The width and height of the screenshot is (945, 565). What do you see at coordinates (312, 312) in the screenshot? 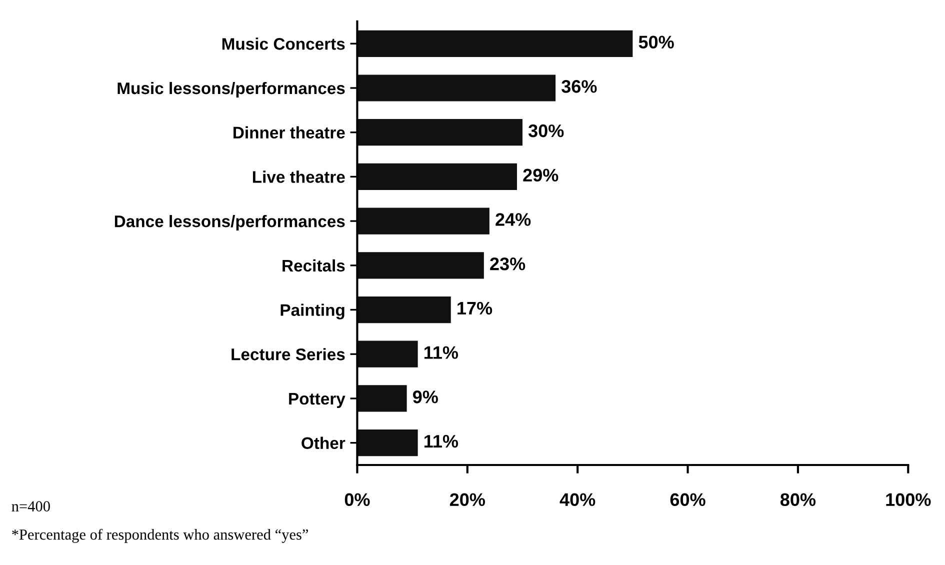
I see `y-tick-label: Painting` at bounding box center [312, 312].